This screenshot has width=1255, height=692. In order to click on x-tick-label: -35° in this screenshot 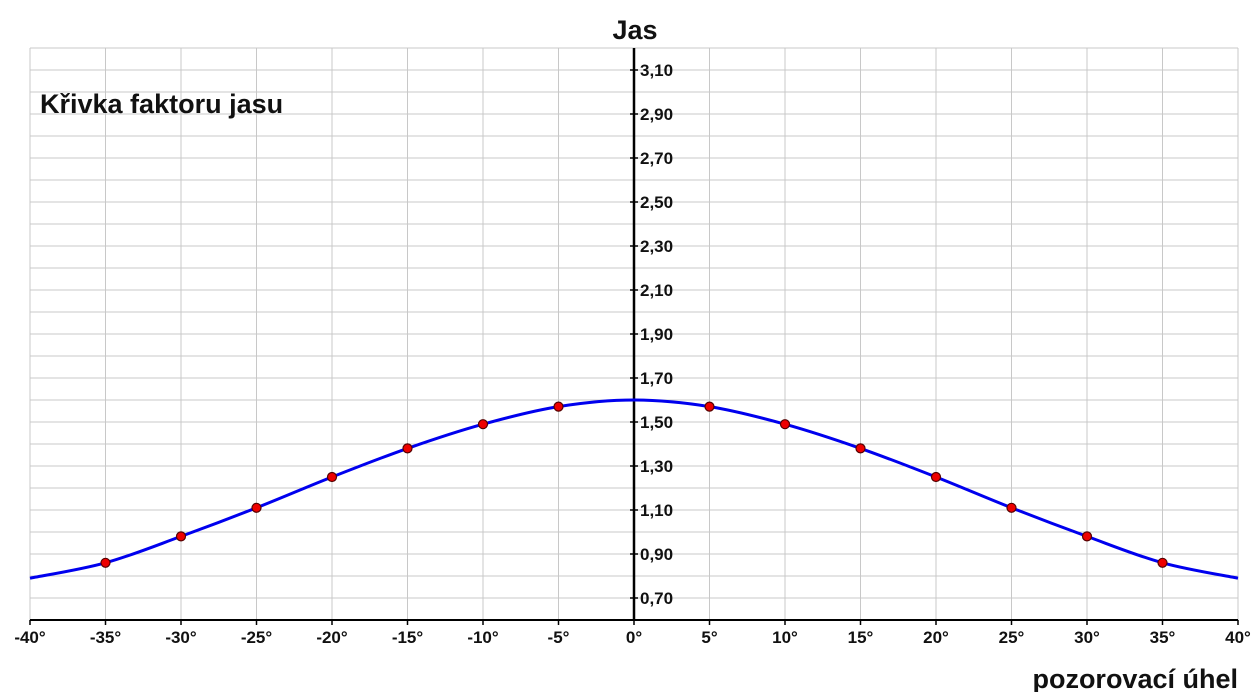, I will do `click(106, 637)`.